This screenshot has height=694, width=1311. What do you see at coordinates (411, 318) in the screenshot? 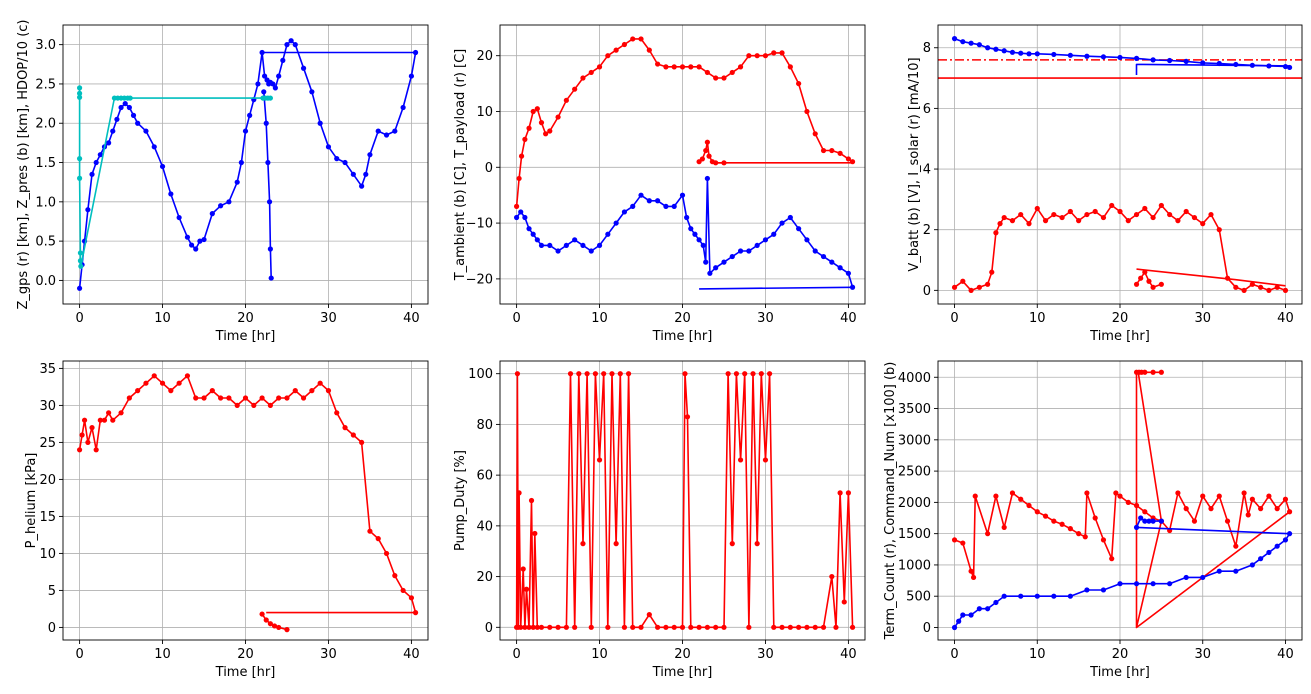
I see `x-tick-label: 40` at bounding box center [411, 318].